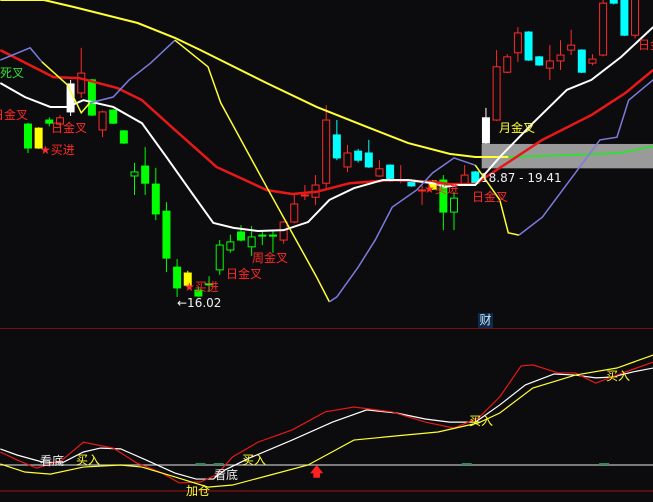 This screenshot has height=502, width=653. What do you see at coordinates (485, 320) in the screenshot?
I see `finance-info-button: 财` at bounding box center [485, 320].